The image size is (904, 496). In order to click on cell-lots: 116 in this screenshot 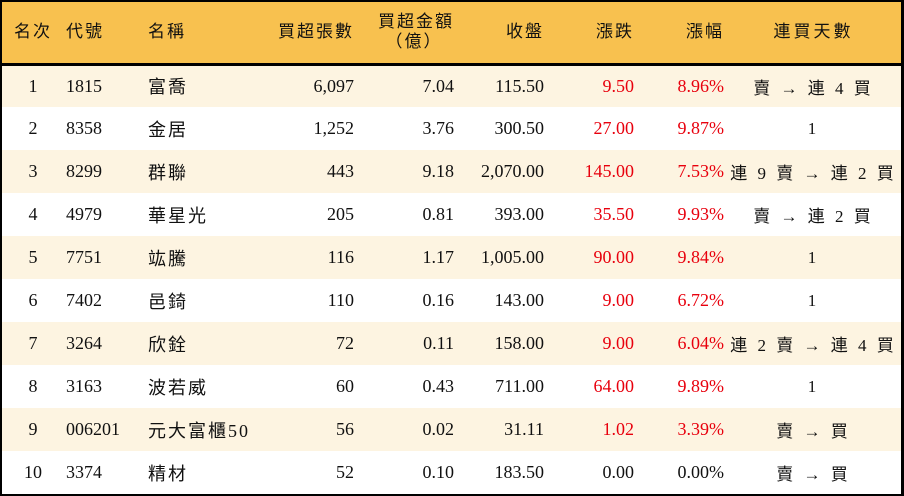, I will do `click(340, 257)`.